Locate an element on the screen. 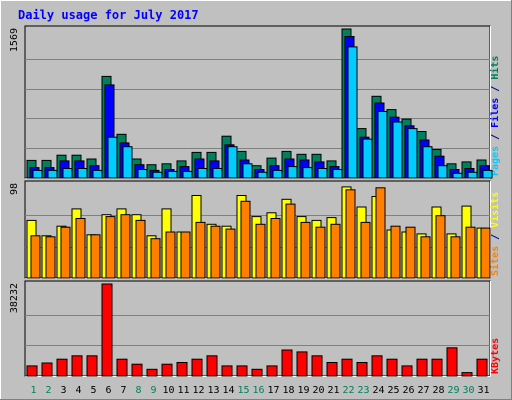 The image size is (512, 400). x-tick-label-3: 3 is located at coordinates (63, 390).